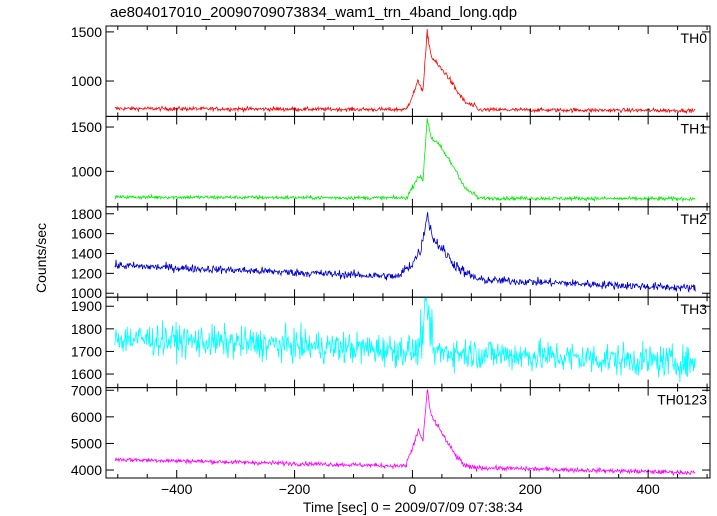  Describe the element at coordinates (41, 258) in the screenshot. I see `y-axis-label: Counts/sec` at that location.